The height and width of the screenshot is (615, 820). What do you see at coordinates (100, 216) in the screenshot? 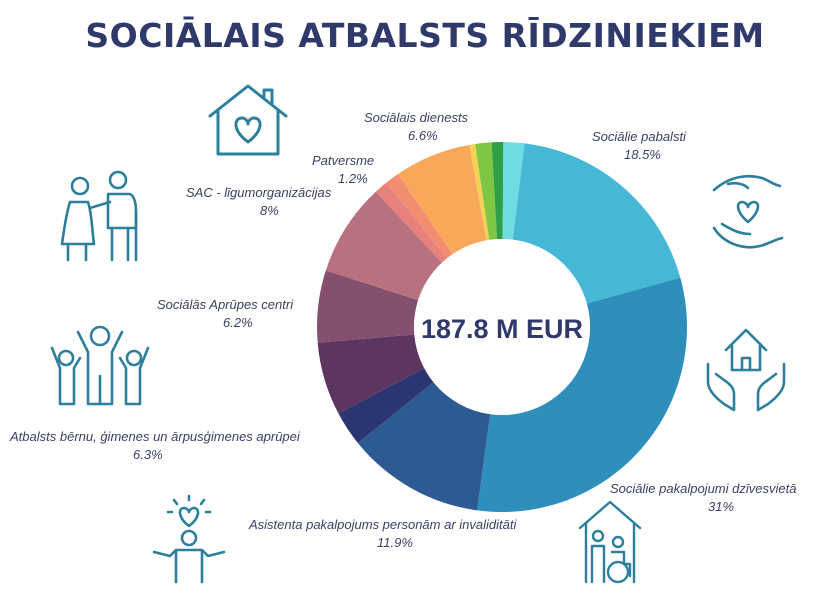
I see `elderly-couple-icon` at bounding box center [100, 216].